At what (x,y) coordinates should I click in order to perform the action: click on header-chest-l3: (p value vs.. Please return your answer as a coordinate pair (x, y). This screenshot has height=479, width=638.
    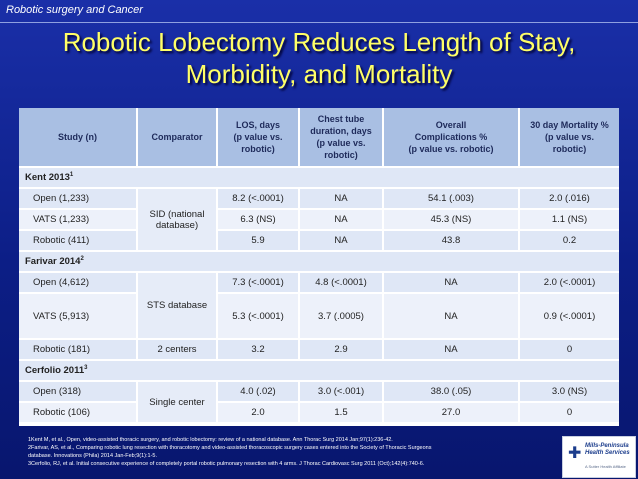
    Looking at the image, I should click on (341, 143).